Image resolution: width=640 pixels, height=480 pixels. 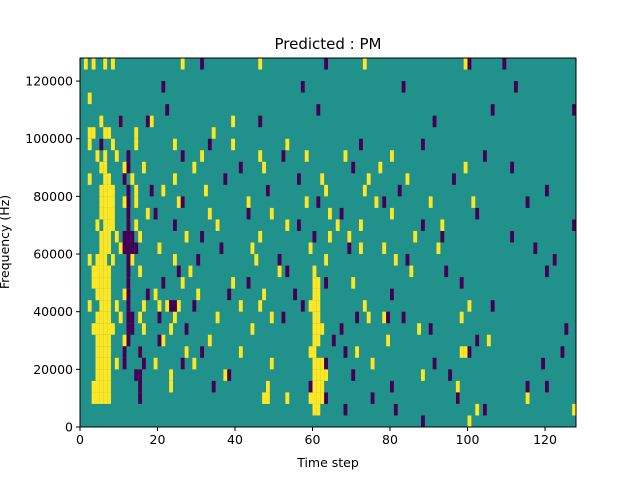 What do you see at coordinates (327, 462) in the screenshot?
I see `x-axis-label: Time step` at bounding box center [327, 462].